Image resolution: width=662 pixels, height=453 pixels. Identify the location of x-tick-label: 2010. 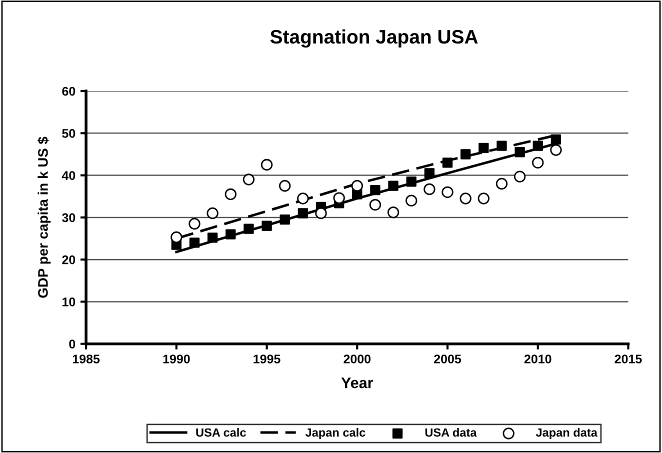
(538, 359).